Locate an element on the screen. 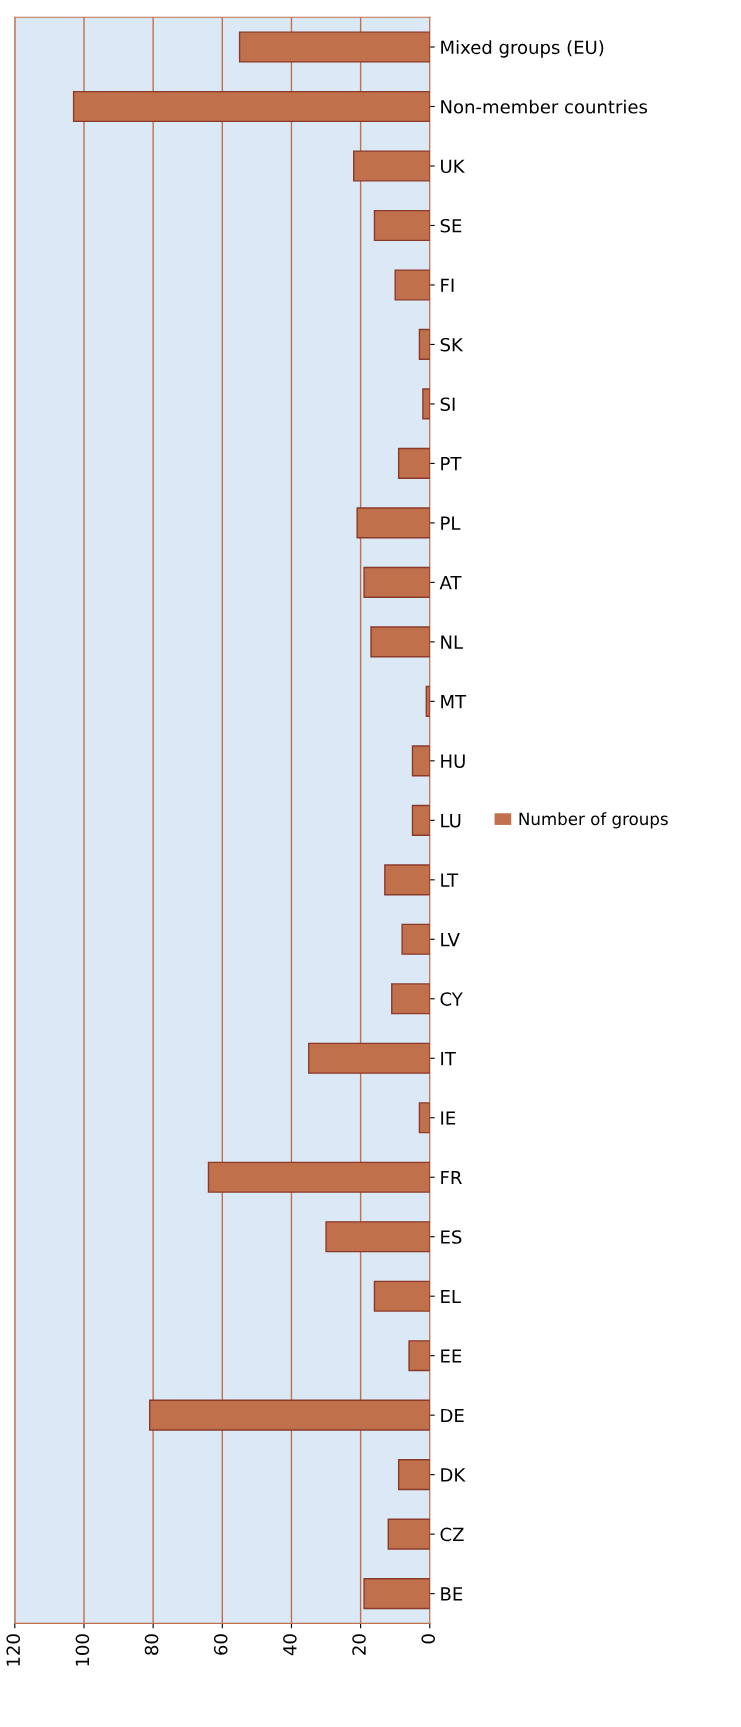  y-tick-label: EE is located at coordinates (451, 1356).